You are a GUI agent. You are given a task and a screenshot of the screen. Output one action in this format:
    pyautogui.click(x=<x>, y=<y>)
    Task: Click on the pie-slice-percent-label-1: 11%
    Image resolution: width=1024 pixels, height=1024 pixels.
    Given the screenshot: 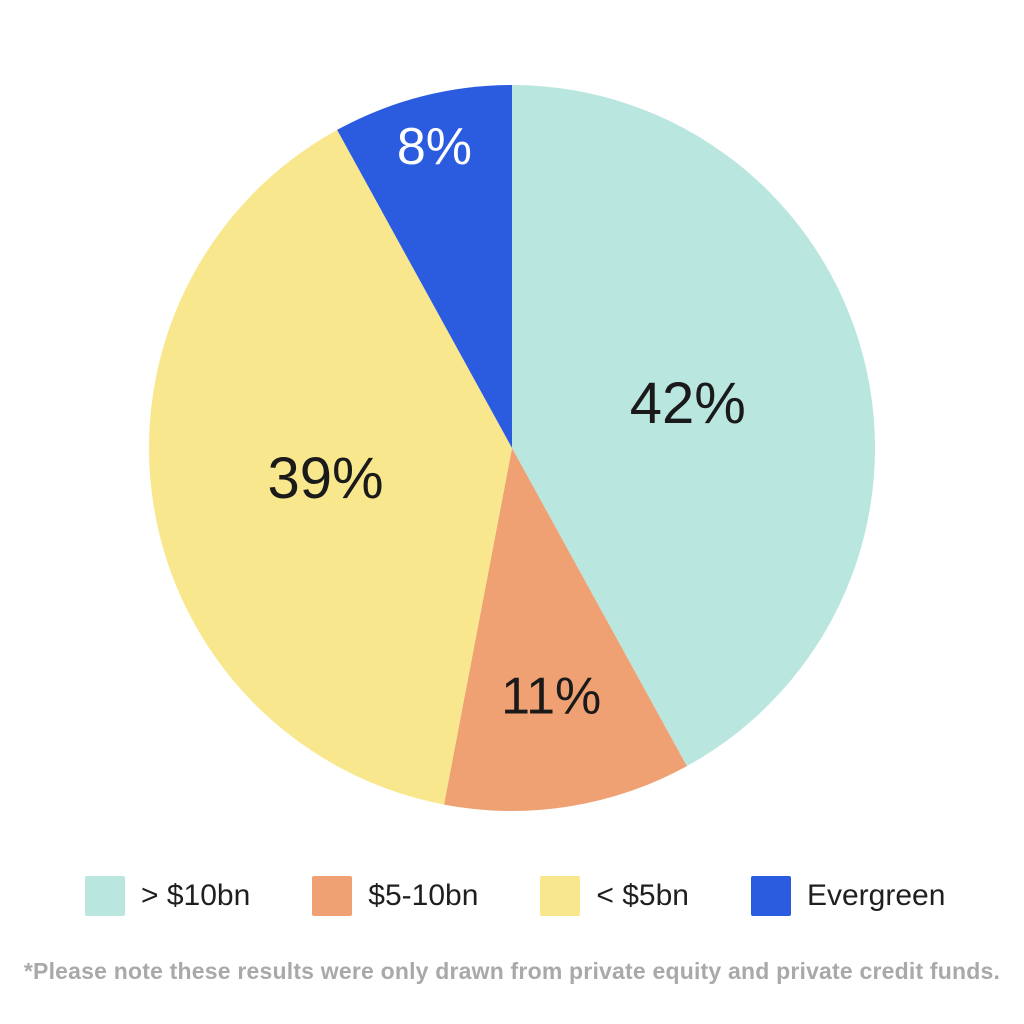 What is the action you would take?
    pyautogui.click(x=551, y=697)
    